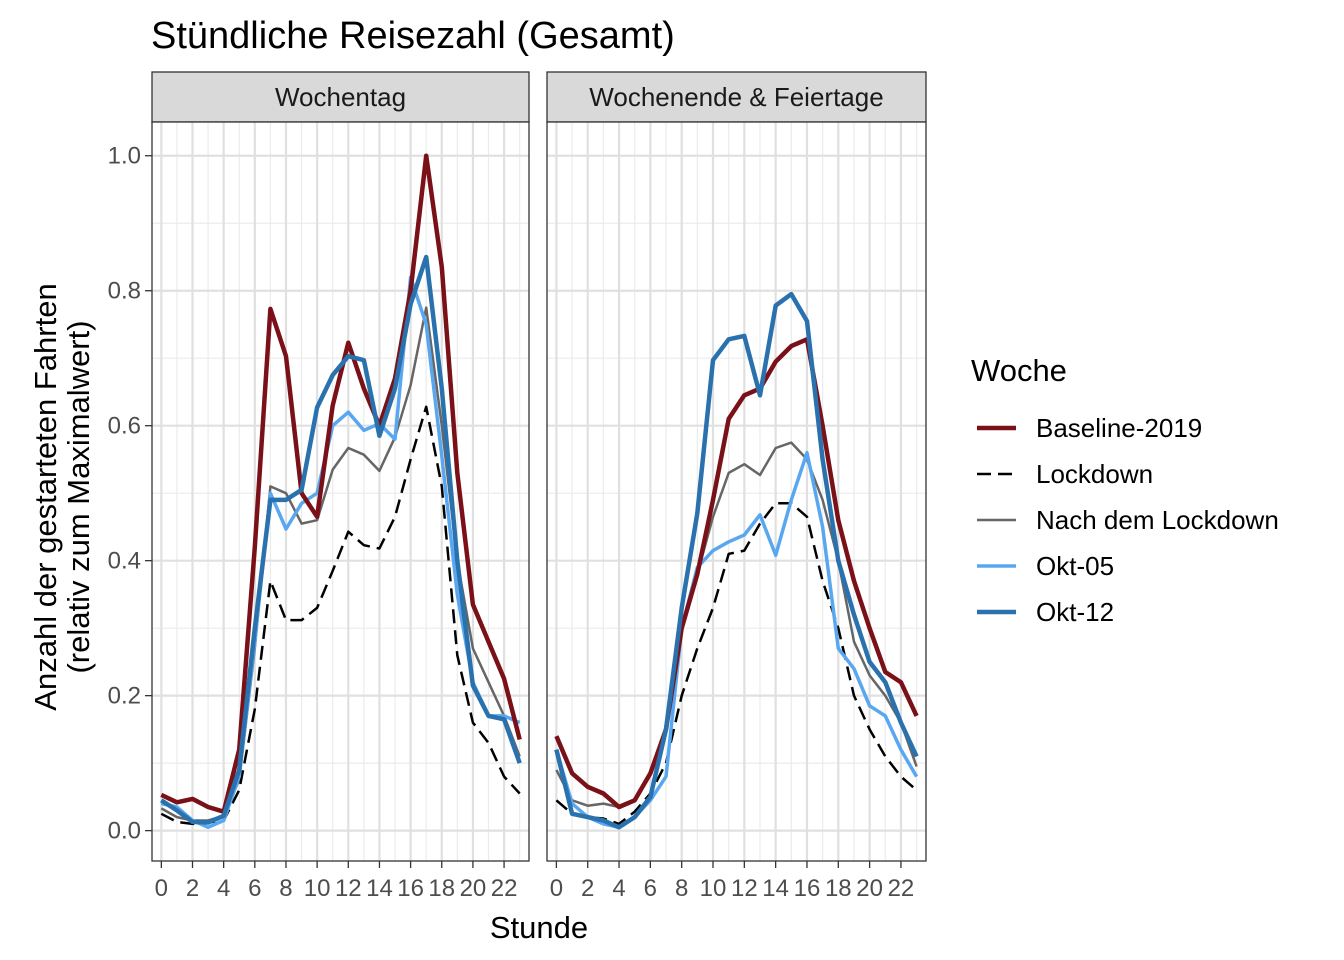 This screenshot has width=1344, height=960. I want to click on series-line-baseline-2019, so click(736, 573).